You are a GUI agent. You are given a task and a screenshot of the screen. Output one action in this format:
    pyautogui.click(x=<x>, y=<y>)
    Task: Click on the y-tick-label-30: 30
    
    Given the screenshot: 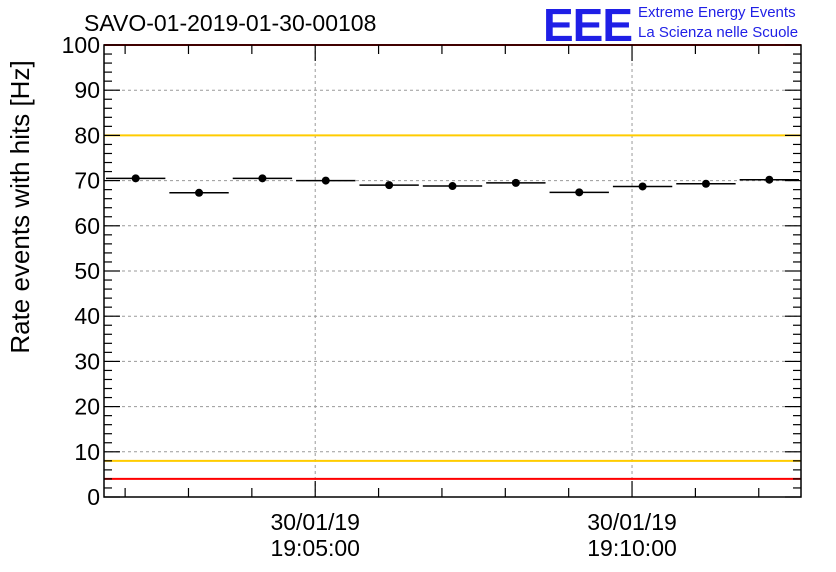 What is the action you would take?
    pyautogui.click(x=87, y=361)
    